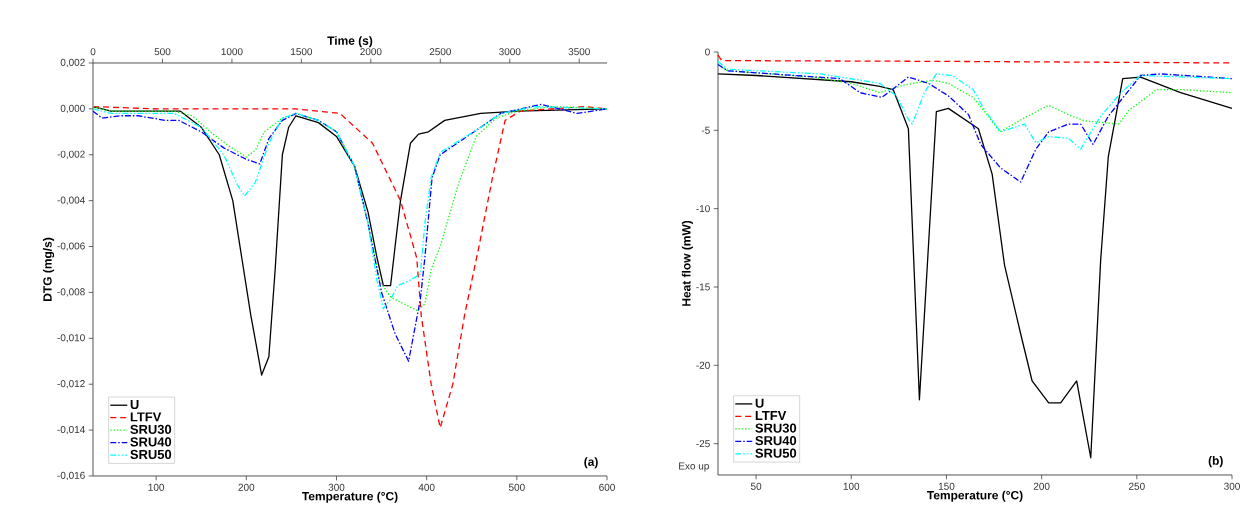 The height and width of the screenshot is (524, 1246). Describe the element at coordinates (707, 52) in the screenshot. I see `y-tick-label: 0` at that location.